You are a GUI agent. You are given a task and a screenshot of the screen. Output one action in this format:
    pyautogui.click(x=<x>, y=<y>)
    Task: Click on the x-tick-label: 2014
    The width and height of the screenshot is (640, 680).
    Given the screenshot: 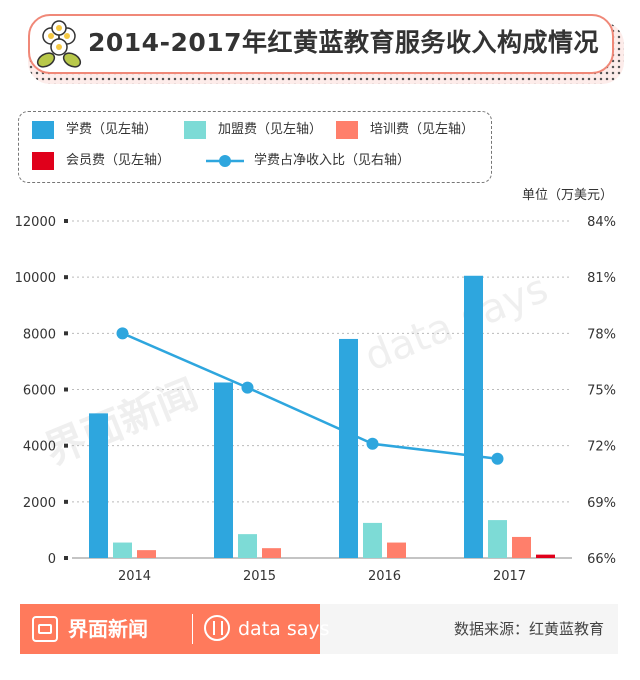 What is the action you would take?
    pyautogui.click(x=134, y=576)
    